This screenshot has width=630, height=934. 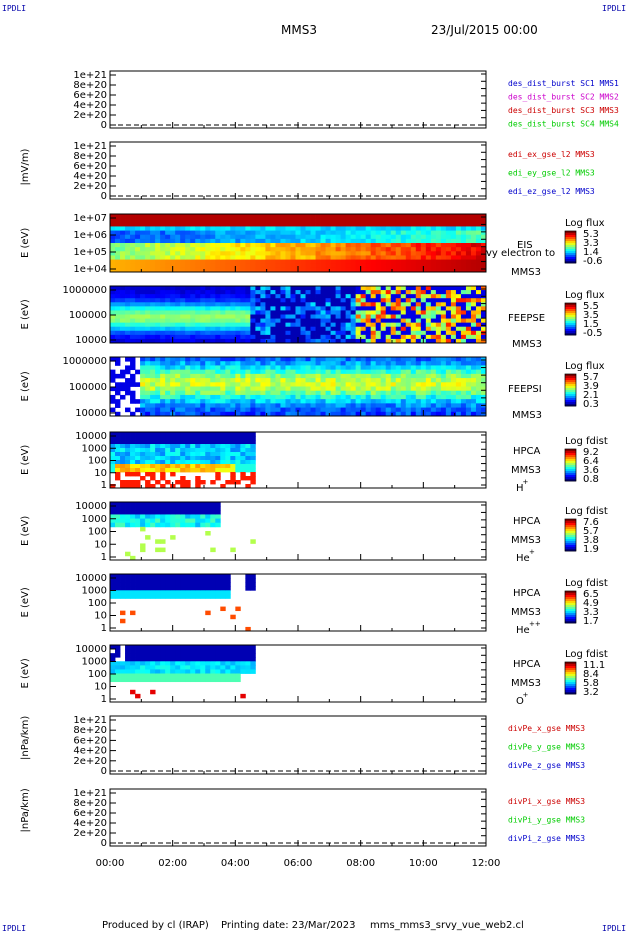 What do you see at coordinates (90, 740) in the screenshot?
I see `y-tick-label: 6e+20` at bounding box center [90, 740].